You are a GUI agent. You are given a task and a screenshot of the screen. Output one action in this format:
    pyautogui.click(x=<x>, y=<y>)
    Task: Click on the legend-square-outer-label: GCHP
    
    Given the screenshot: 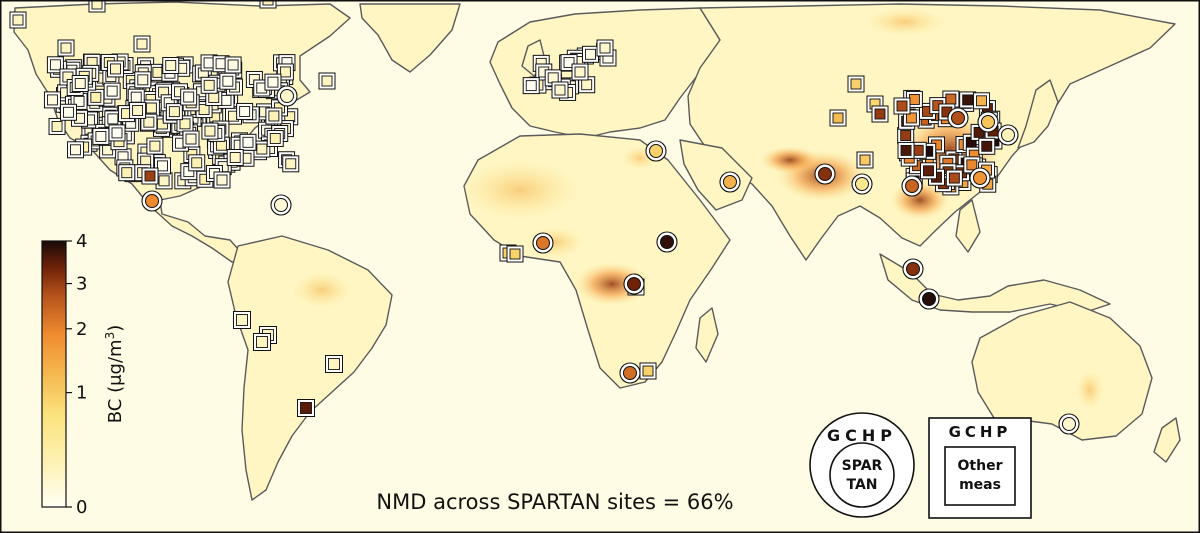 What is the action you would take?
    pyautogui.click(x=980, y=432)
    